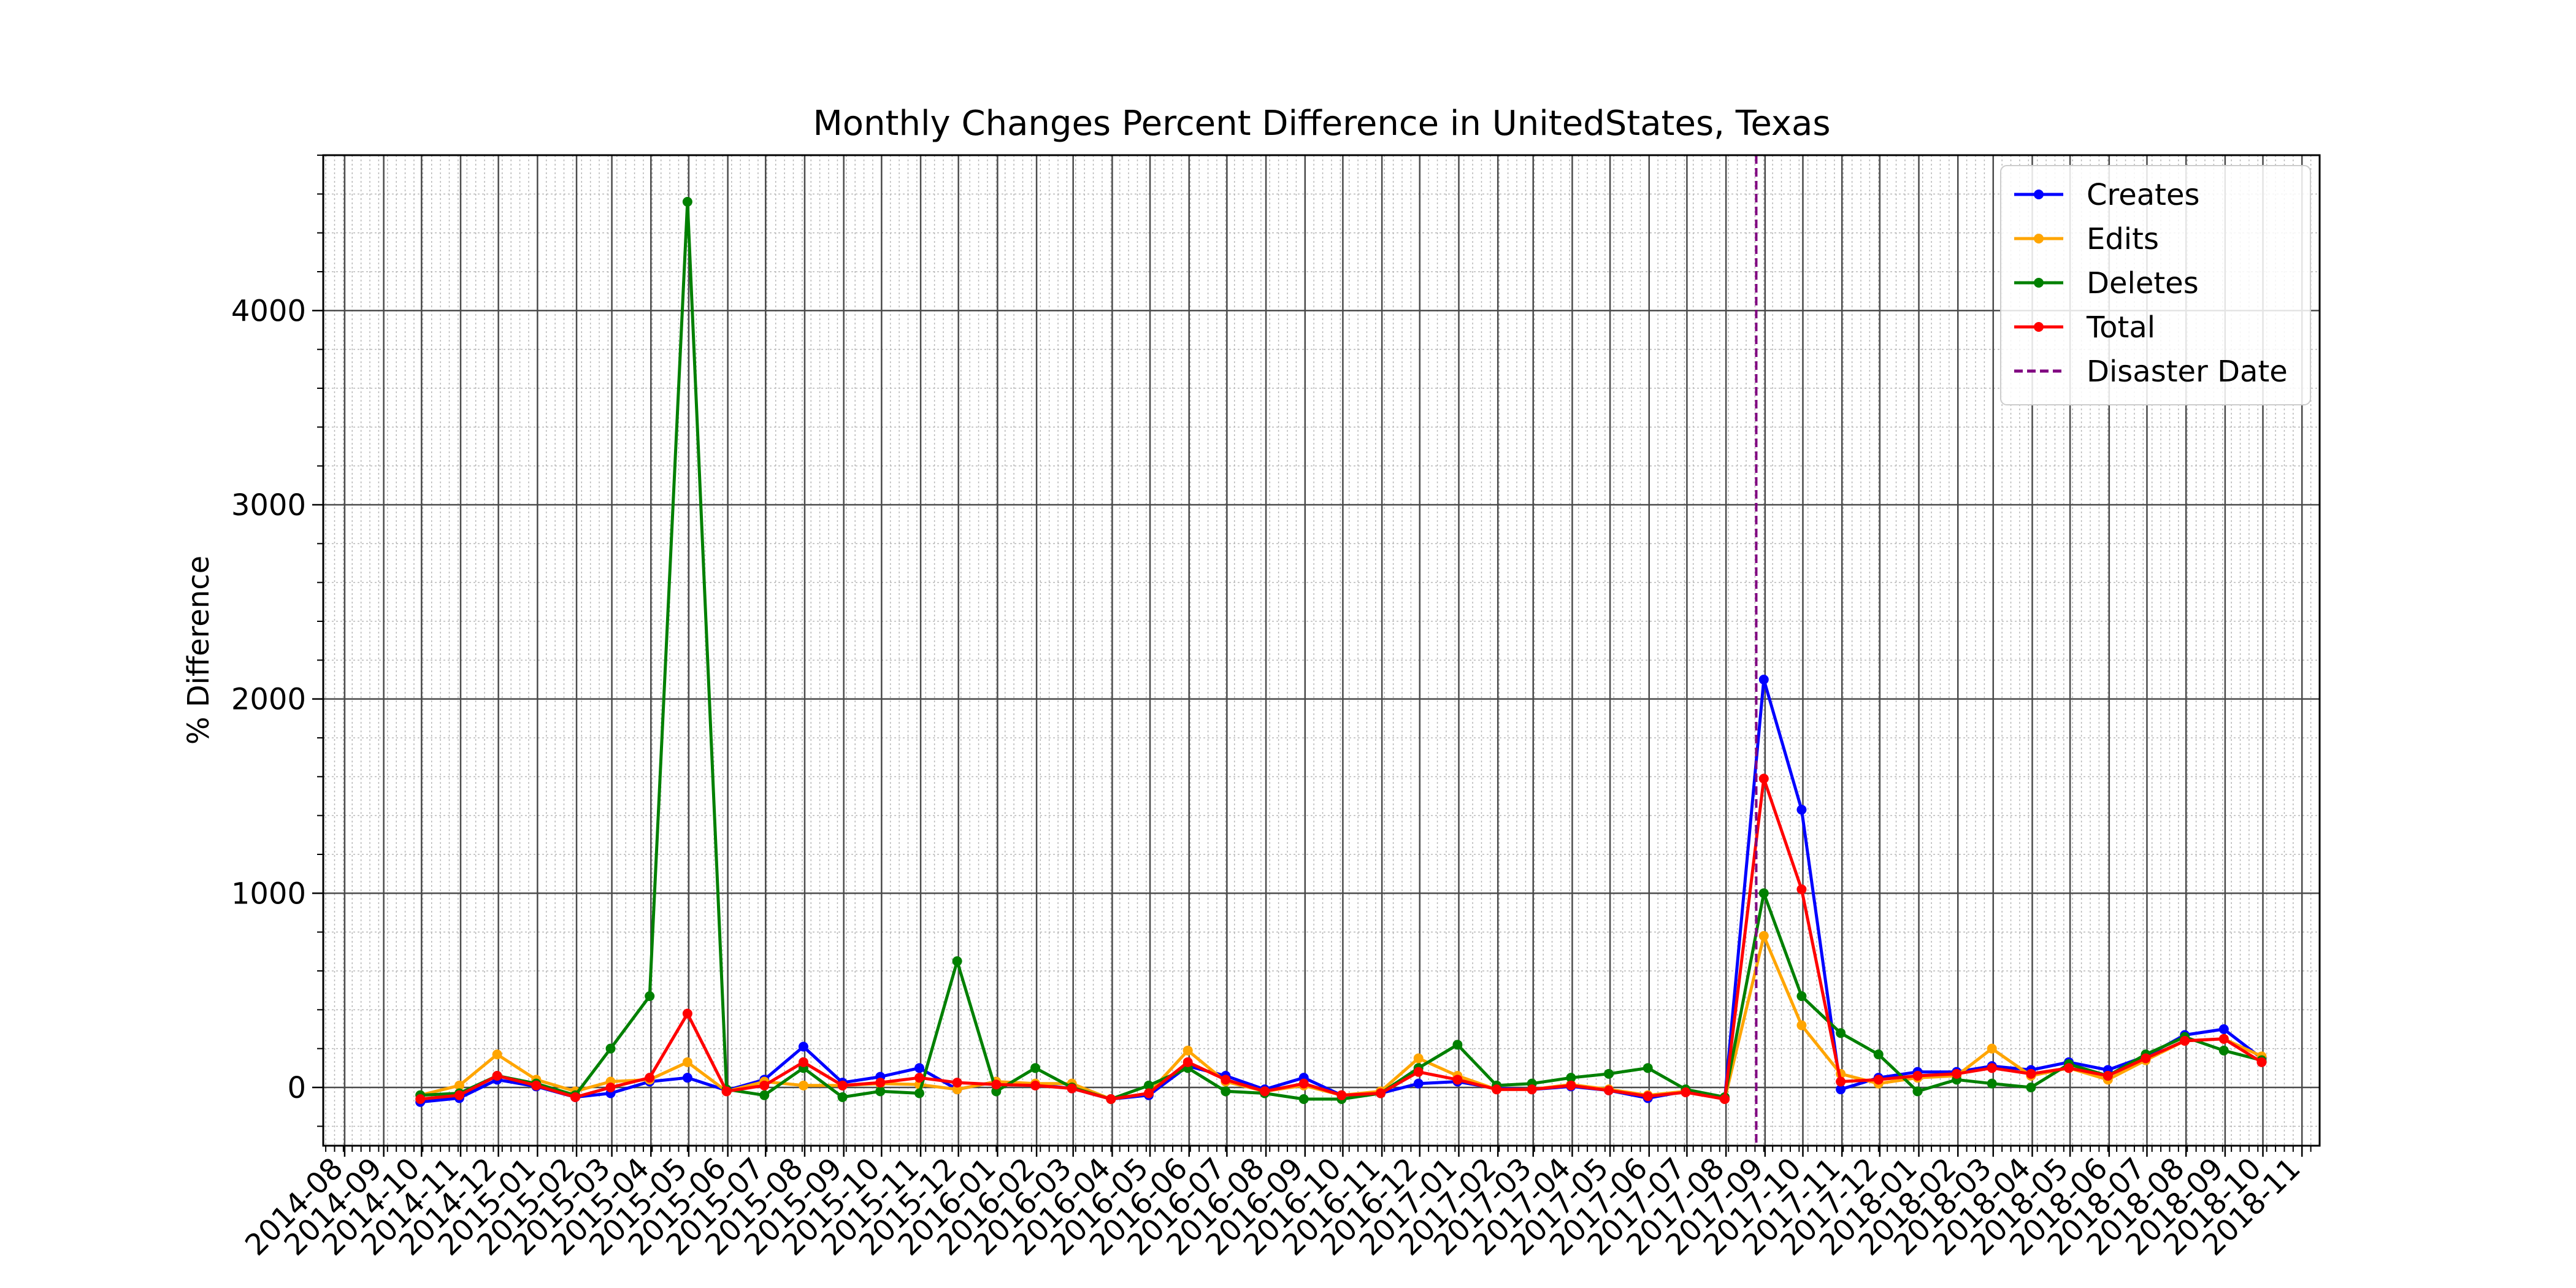  What do you see at coordinates (268, 893) in the screenshot?
I see `y-tick-label: 1000` at bounding box center [268, 893].